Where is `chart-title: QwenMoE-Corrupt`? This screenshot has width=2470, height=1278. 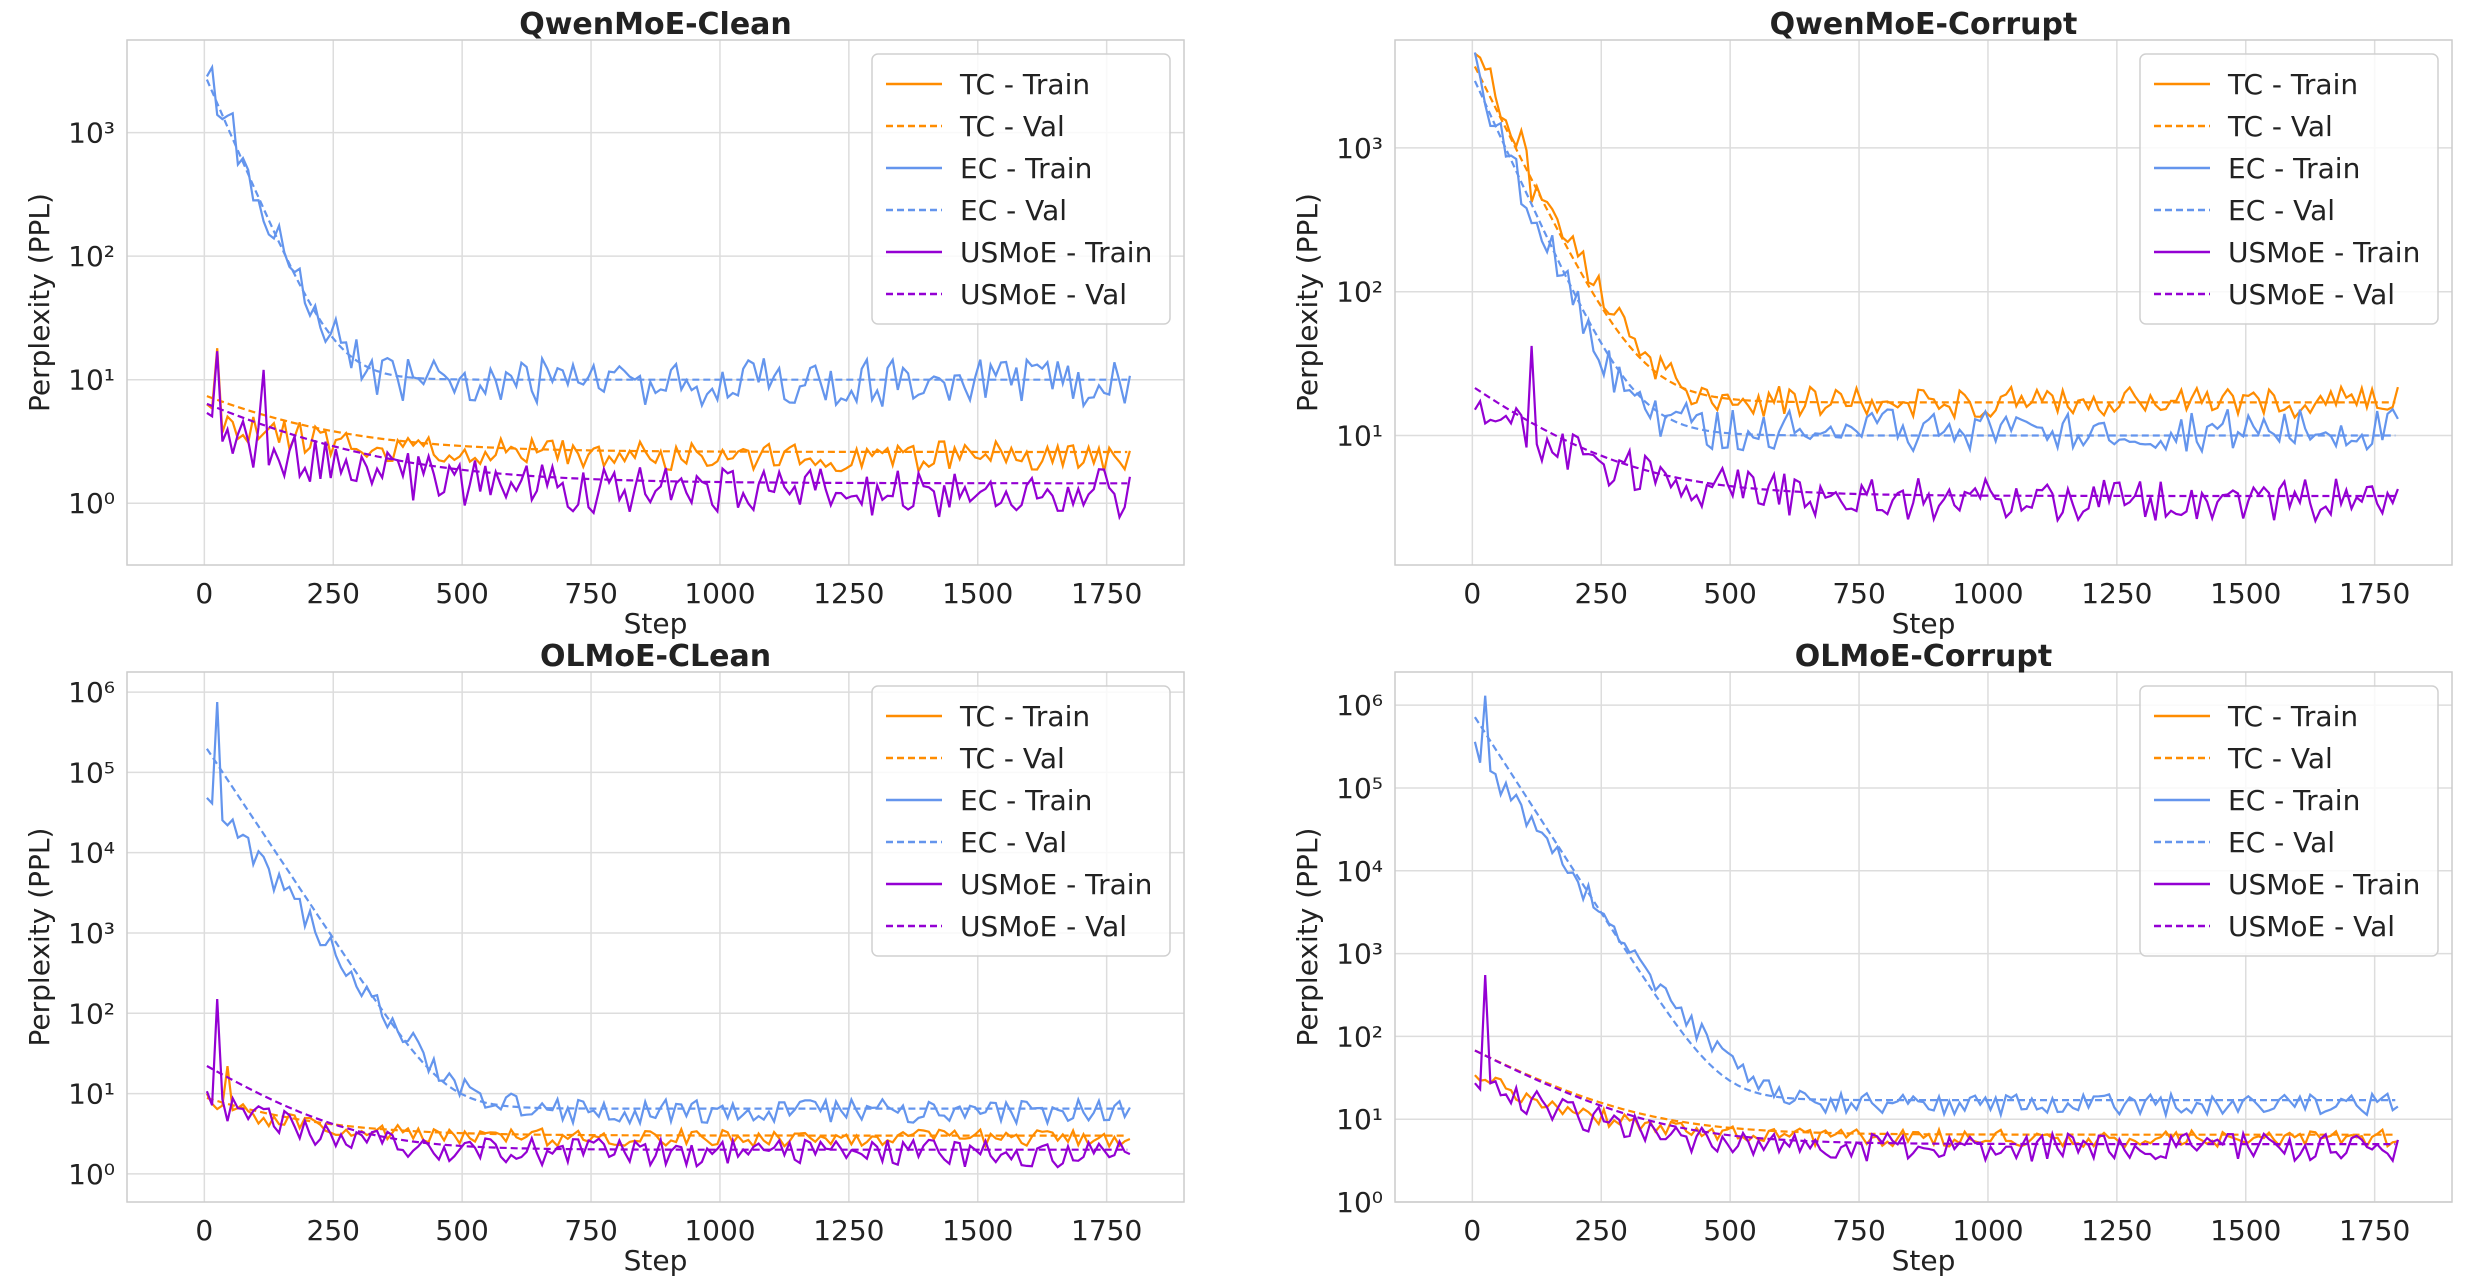 chart-title: QwenMoE-Corrupt is located at coordinates (1924, 24).